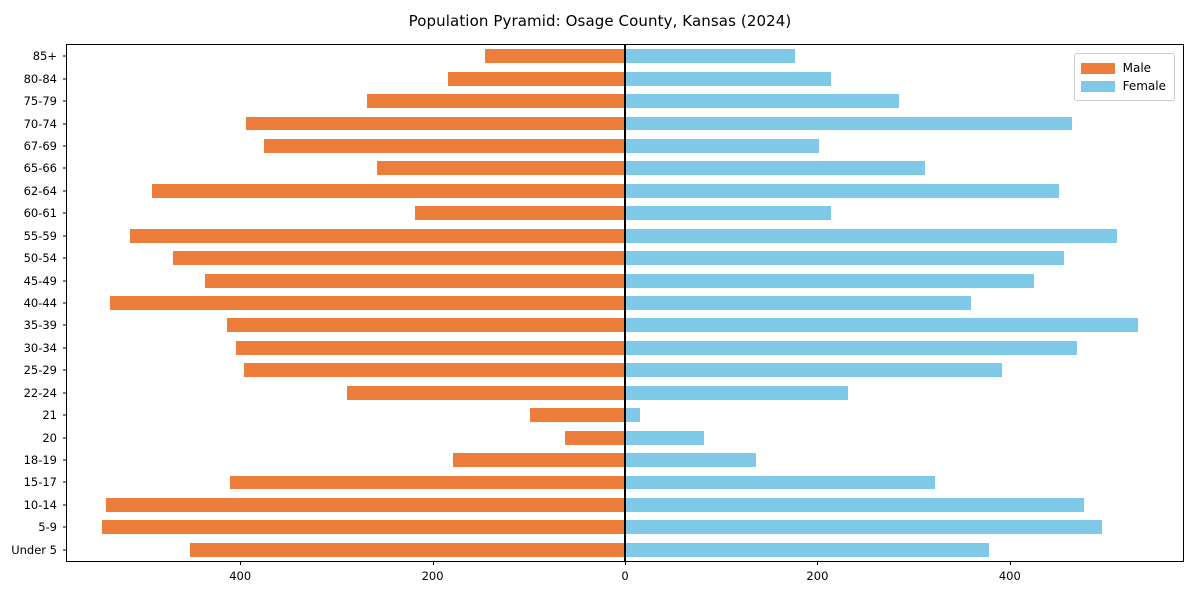  What do you see at coordinates (40, 392) in the screenshot?
I see `y-tick-label-22-24: 22-24` at bounding box center [40, 392].